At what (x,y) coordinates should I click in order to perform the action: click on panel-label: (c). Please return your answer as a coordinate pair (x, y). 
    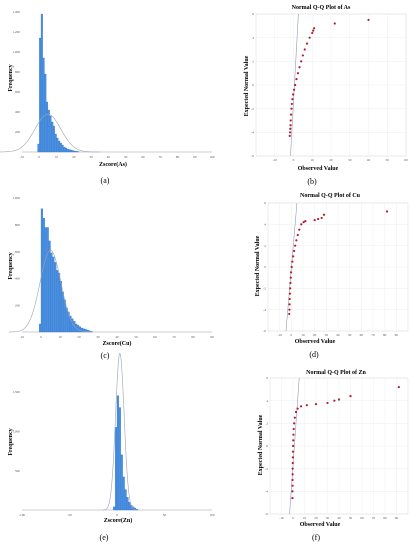
    Looking at the image, I should click on (105, 355).